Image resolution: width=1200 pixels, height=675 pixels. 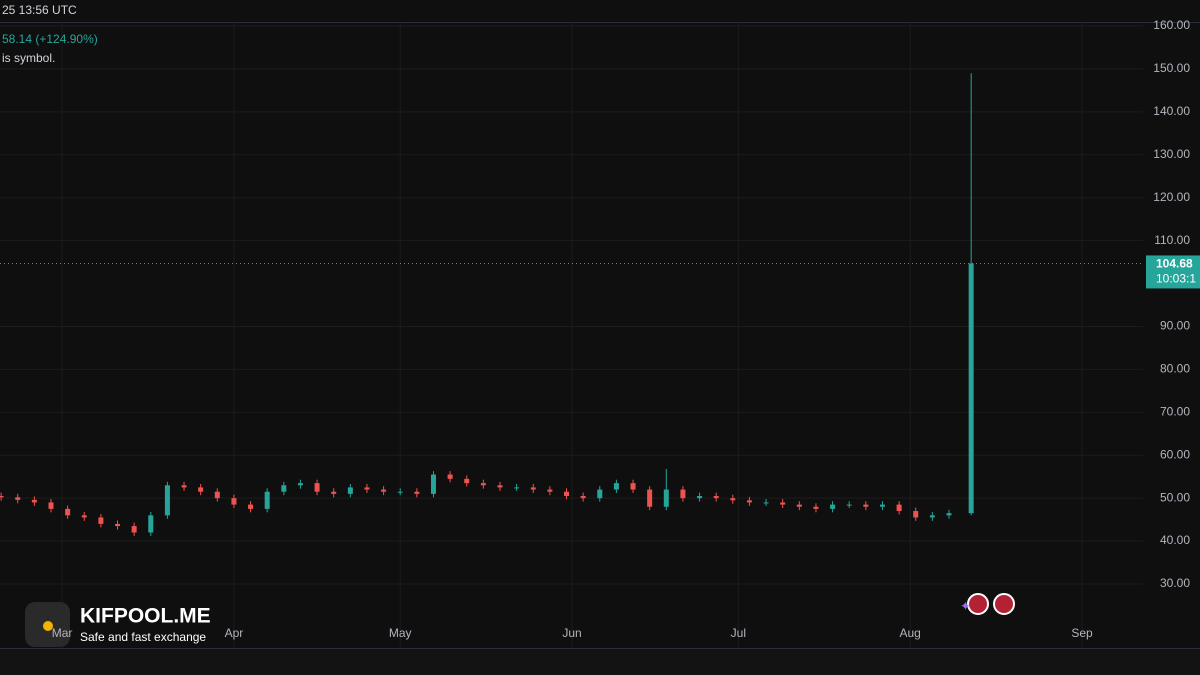 What do you see at coordinates (1082, 633) in the screenshot?
I see `x-tick-label: Sep` at bounding box center [1082, 633].